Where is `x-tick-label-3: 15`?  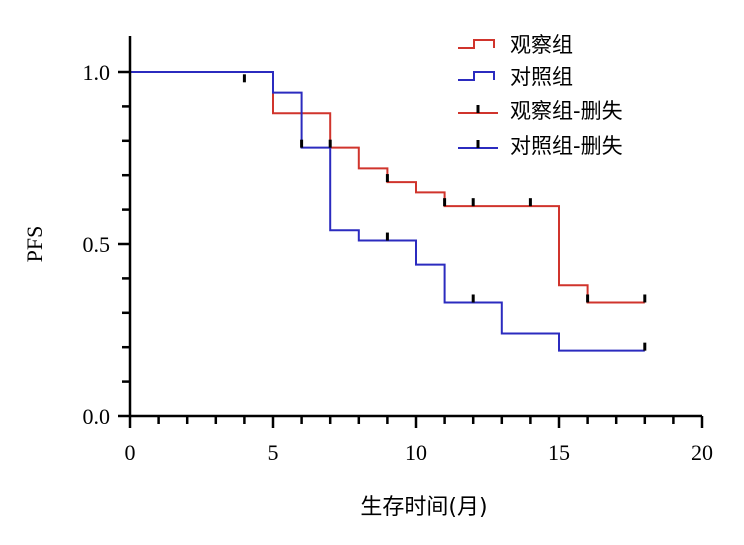 x-tick-label-3: 15 is located at coordinates (559, 452).